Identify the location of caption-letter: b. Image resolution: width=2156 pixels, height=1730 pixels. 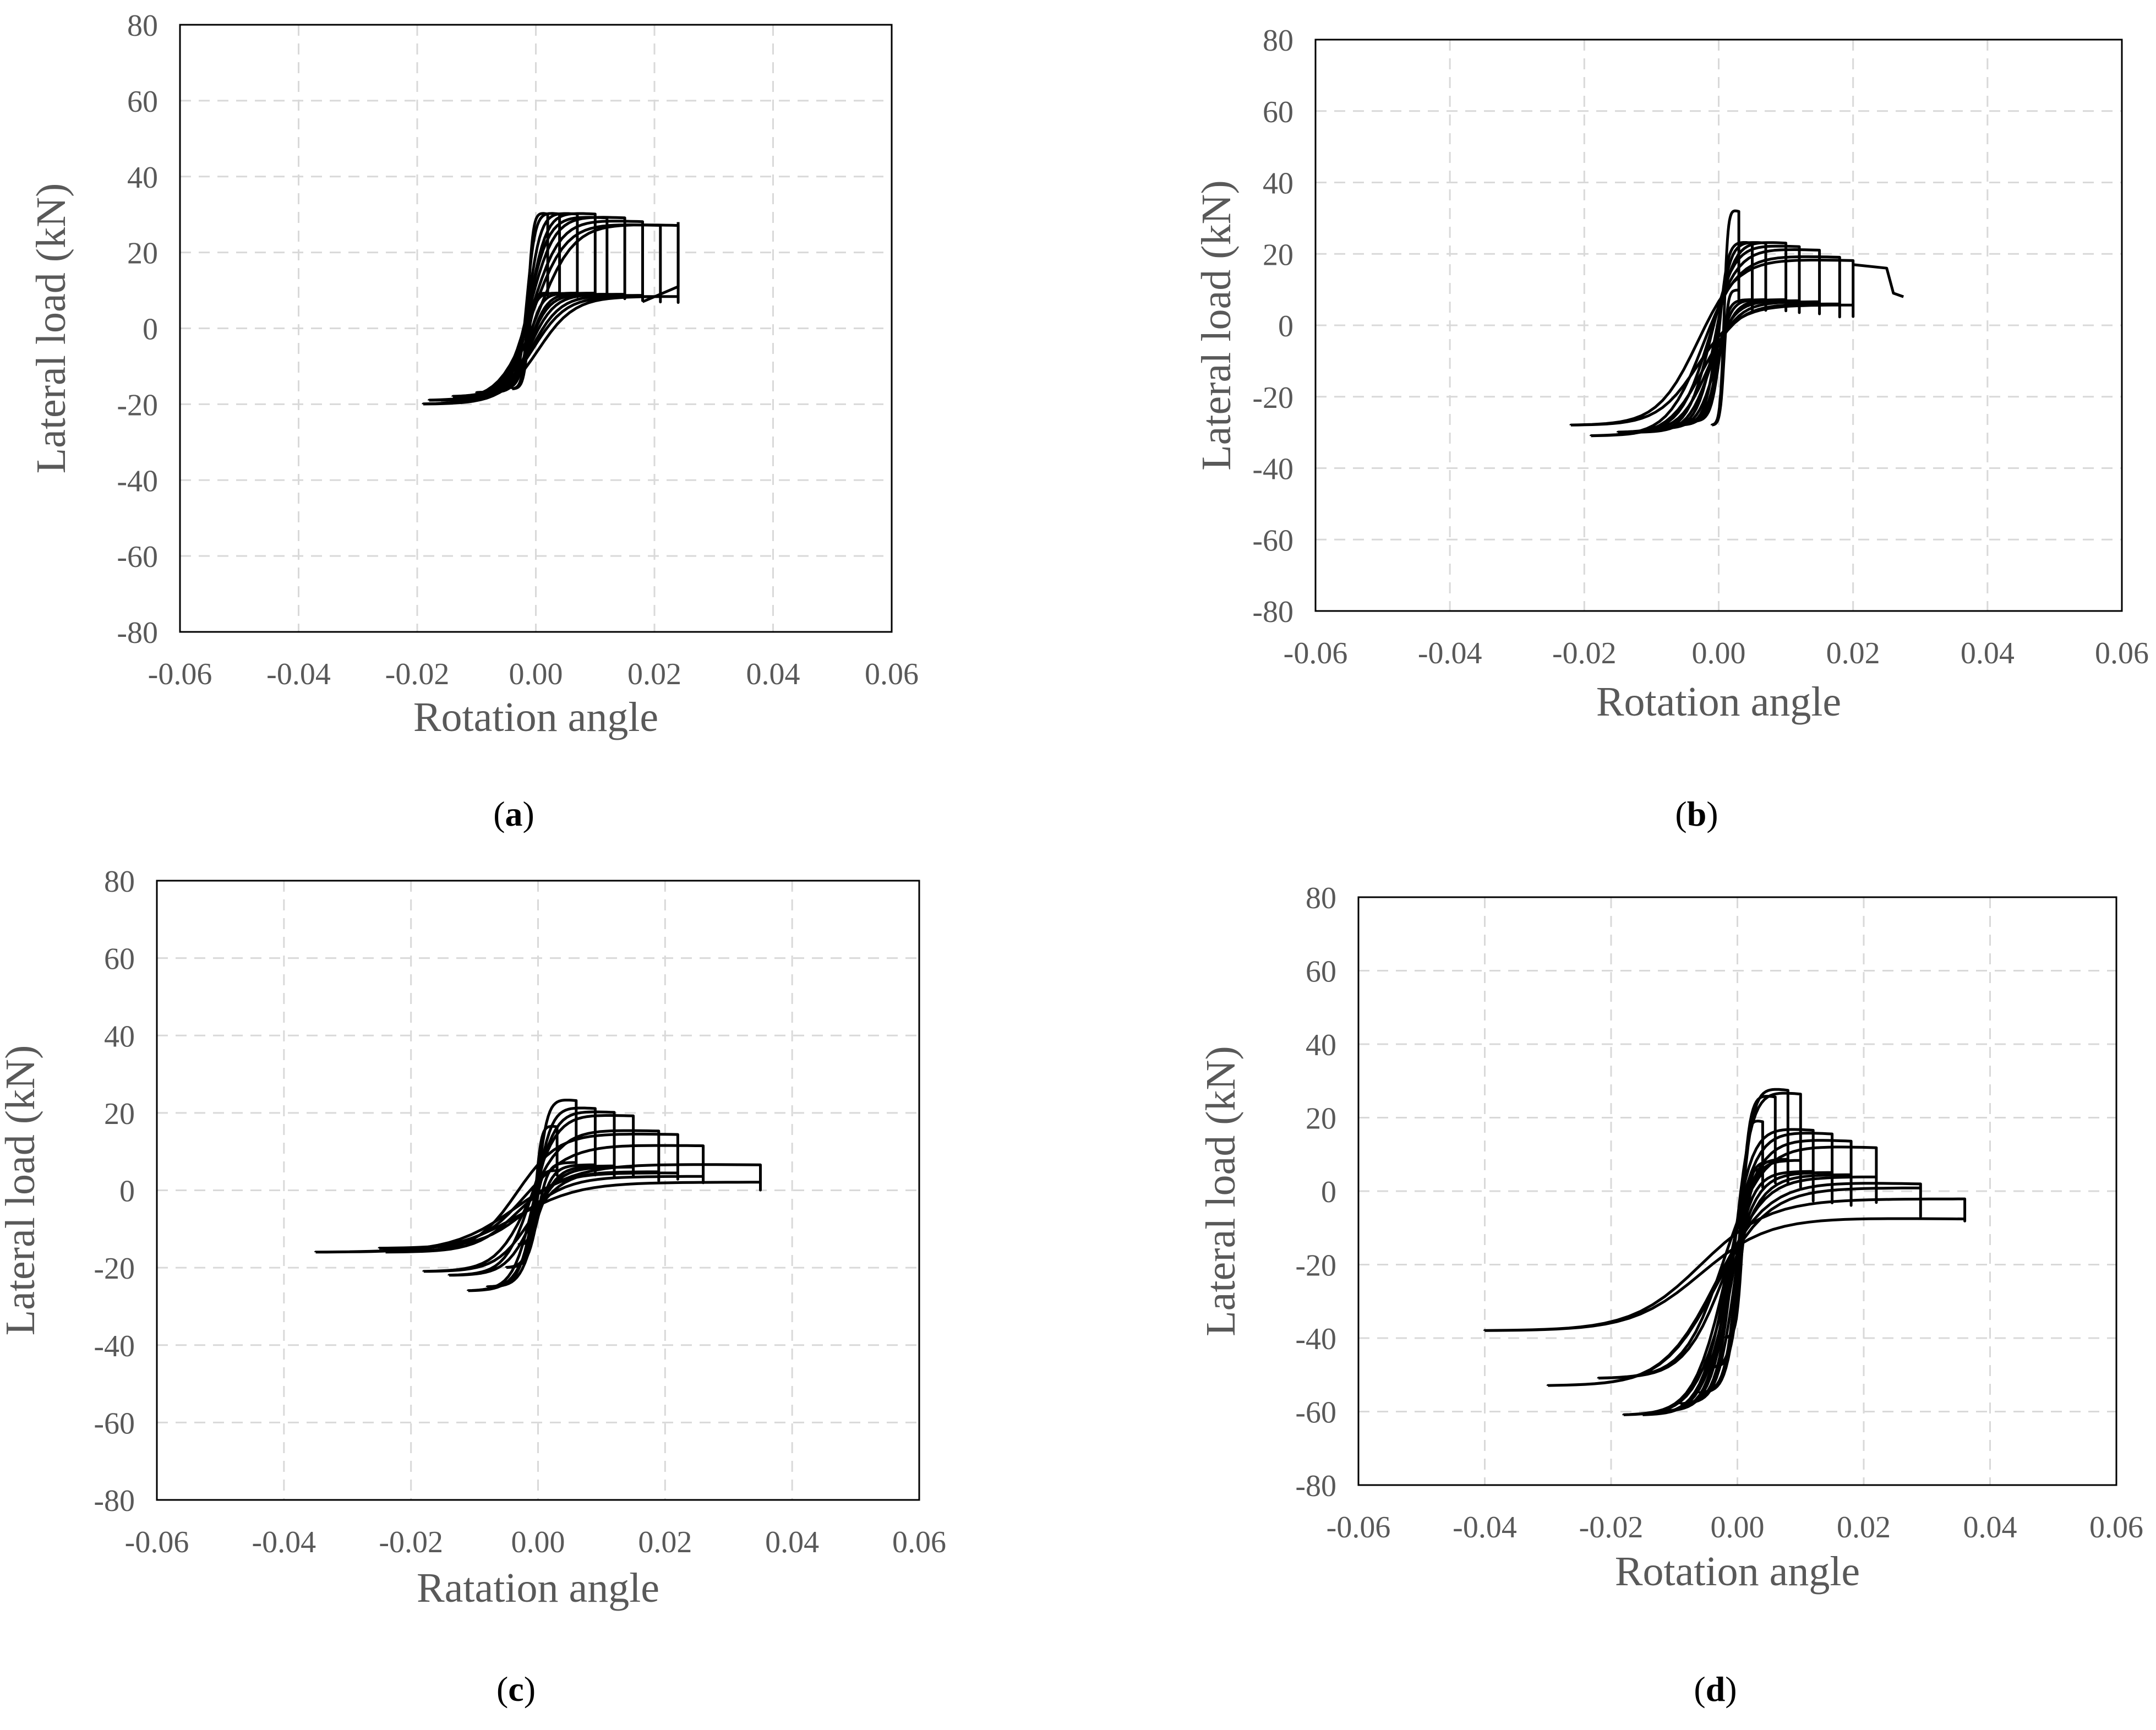
(1697, 813).